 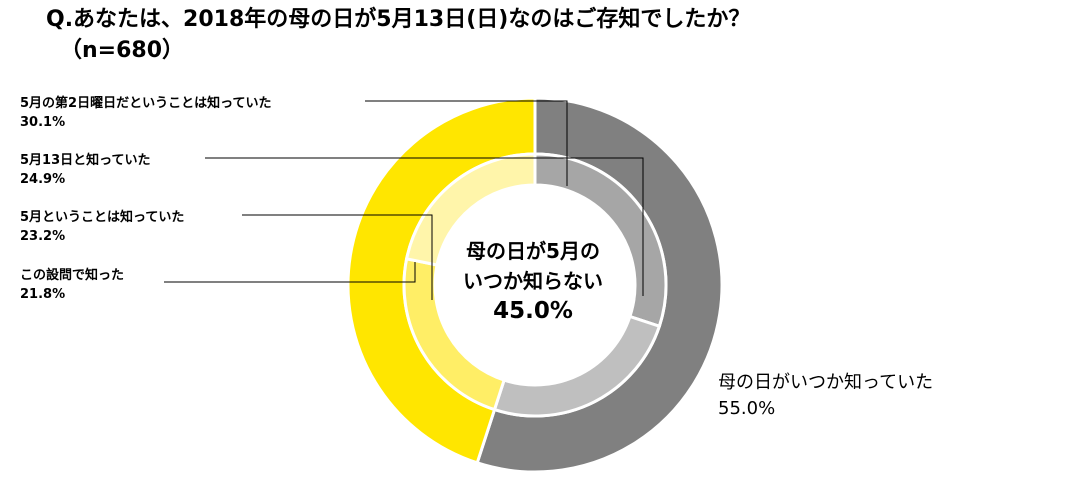 What do you see at coordinates (533, 251) in the screenshot?
I see `center-label-line1: 母の日が5月の` at bounding box center [533, 251].